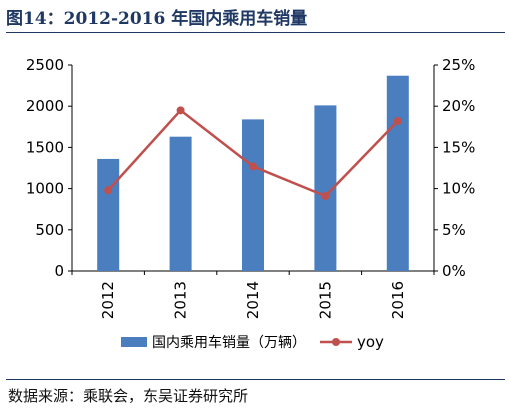  What do you see at coordinates (45, 147) in the screenshot?
I see `y-tick-label: 1500` at bounding box center [45, 147].